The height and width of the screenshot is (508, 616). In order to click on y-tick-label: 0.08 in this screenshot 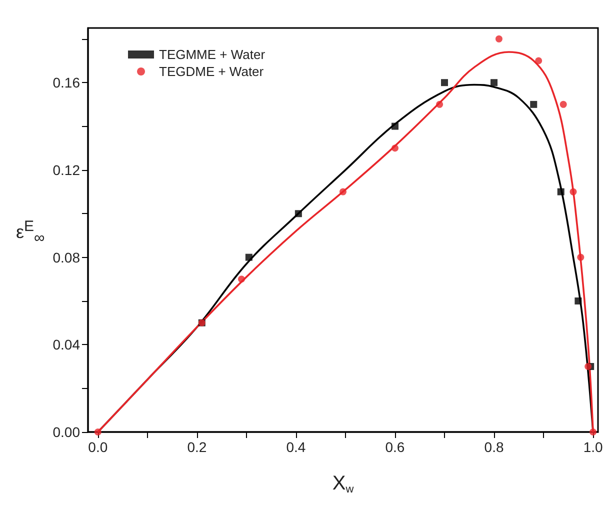, I will do `click(66, 257)`.